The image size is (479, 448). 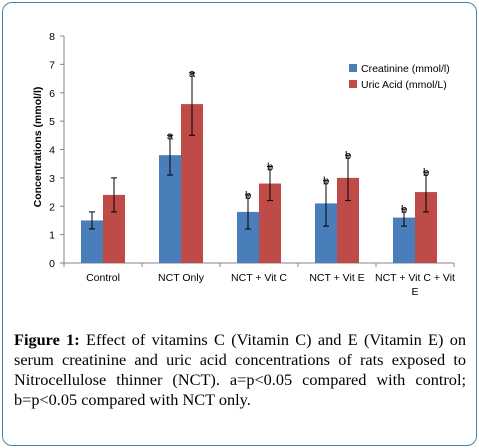 What do you see at coordinates (404, 85) in the screenshot?
I see `legend-label: Uric Acid (mmol/L)` at bounding box center [404, 85].